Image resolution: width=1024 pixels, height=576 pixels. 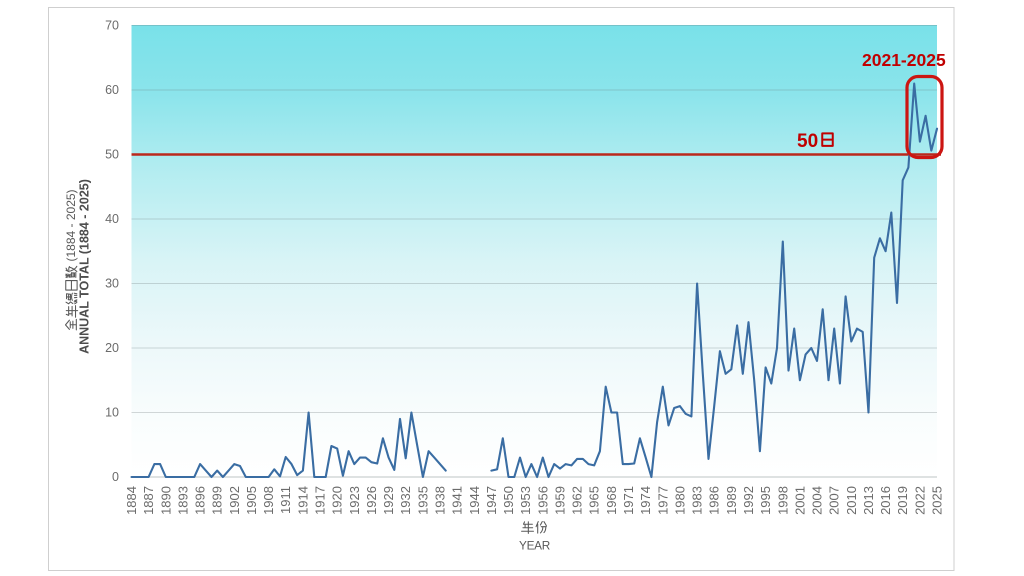 What do you see at coordinates (217, 500) in the screenshot?
I see `svg-text: 1899` at bounding box center [217, 500].